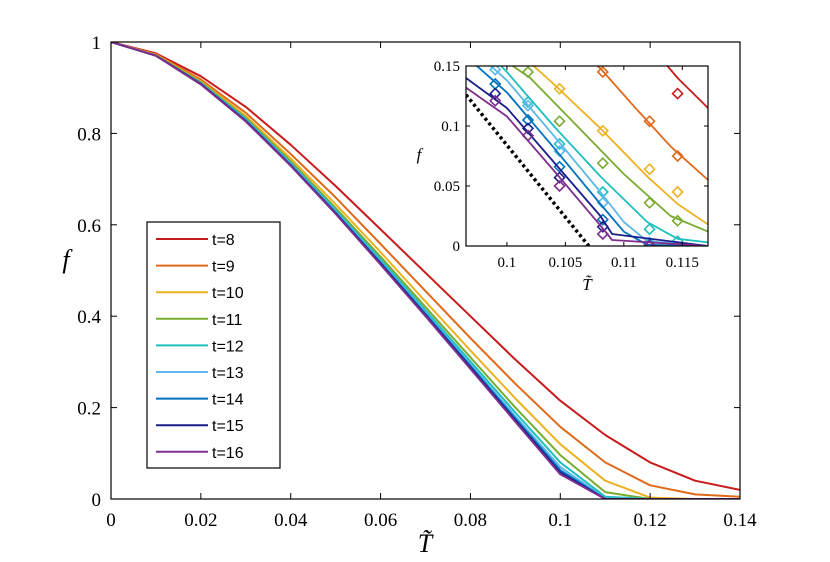 Image resolution: width=830 pixels, height=562 pixels. I want to click on y-tick-label: 0, so click(97, 500).